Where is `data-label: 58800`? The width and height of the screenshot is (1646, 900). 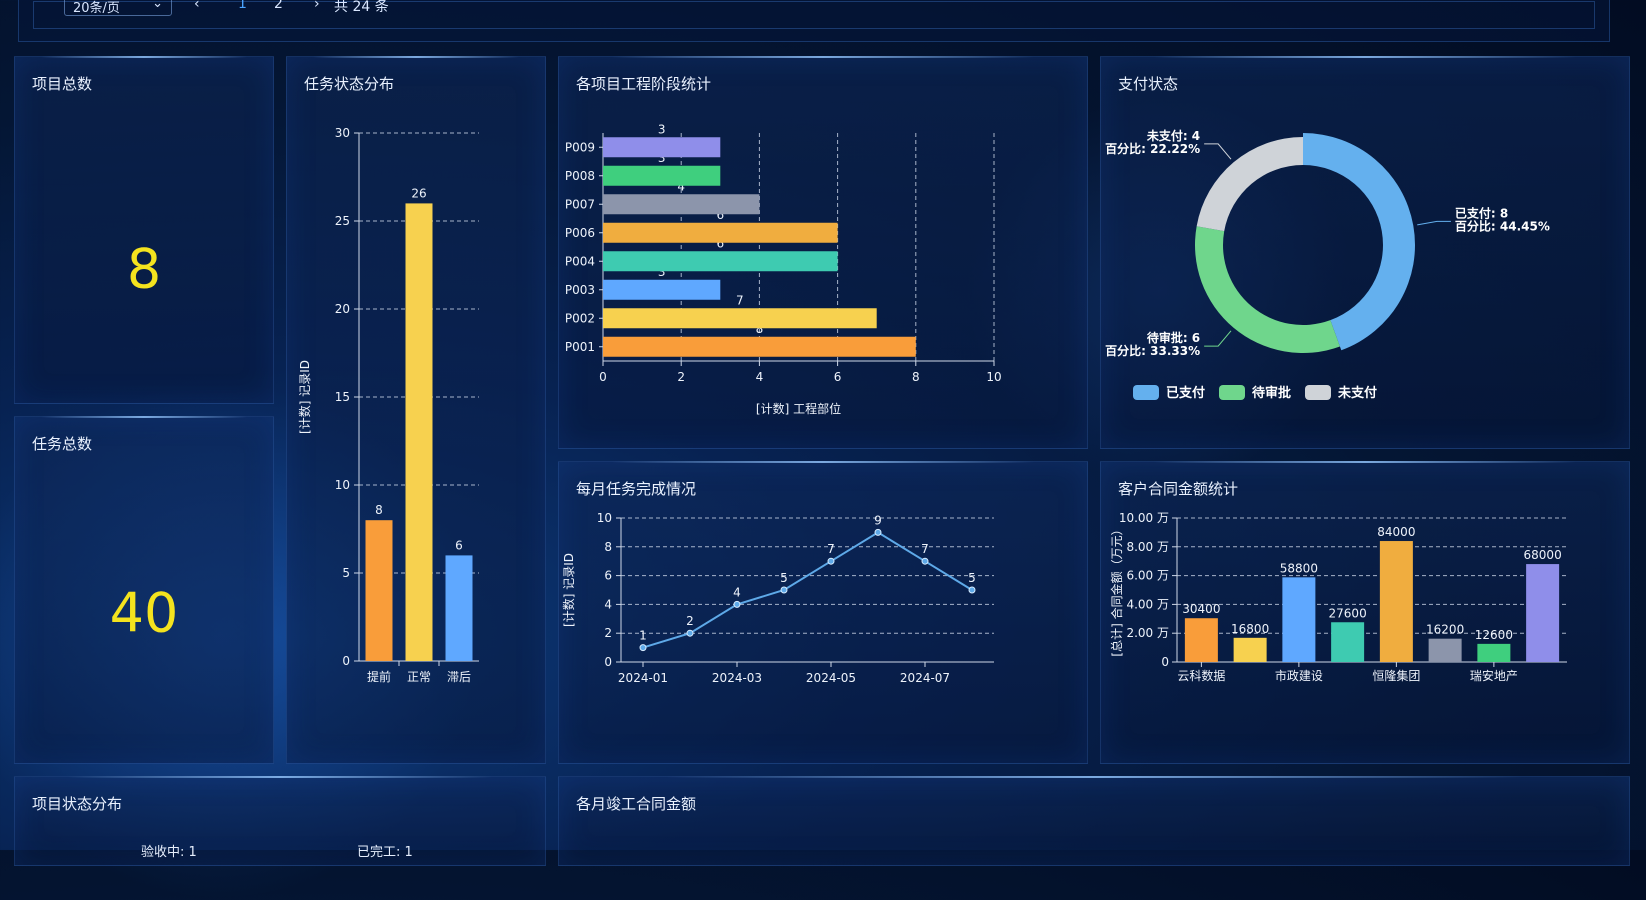
data-label: 58800 is located at coordinates (1299, 568).